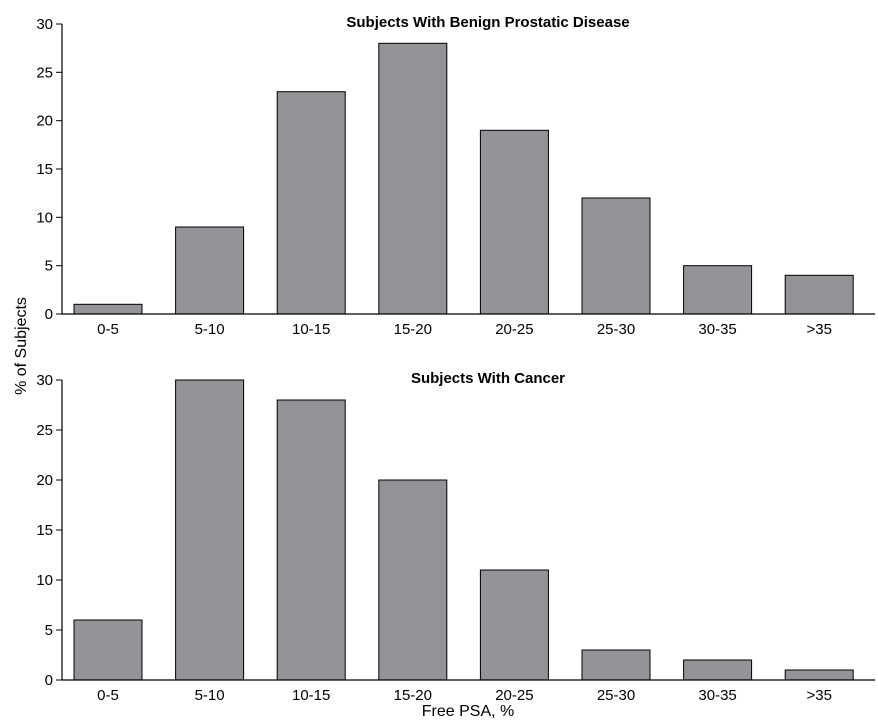  Describe the element at coordinates (44, 530) in the screenshot. I see `cancer-y-tick-label-3: 15` at that location.